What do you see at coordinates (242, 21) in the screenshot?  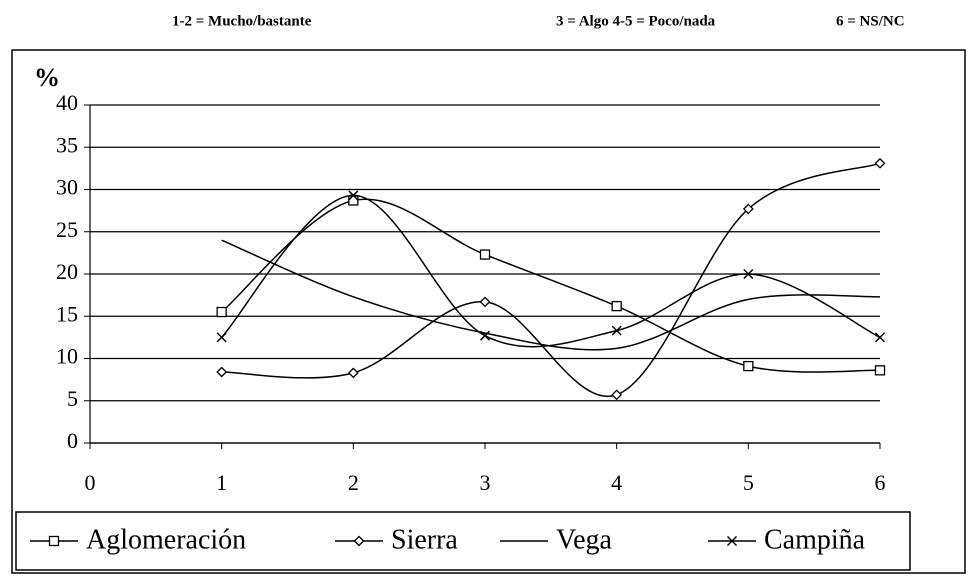 I see `header-note: 1-2 = Mucho/bastante` at bounding box center [242, 21].